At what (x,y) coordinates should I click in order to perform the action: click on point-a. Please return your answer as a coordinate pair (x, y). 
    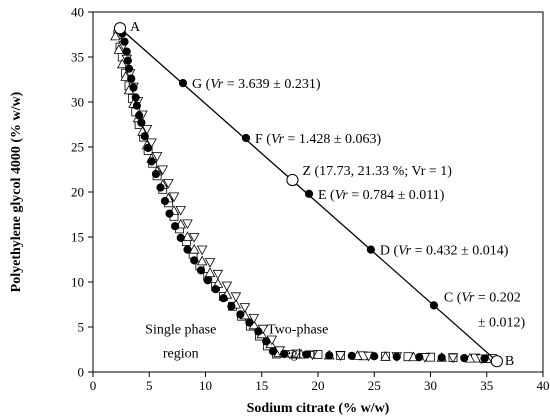
    Looking at the image, I should click on (120, 28).